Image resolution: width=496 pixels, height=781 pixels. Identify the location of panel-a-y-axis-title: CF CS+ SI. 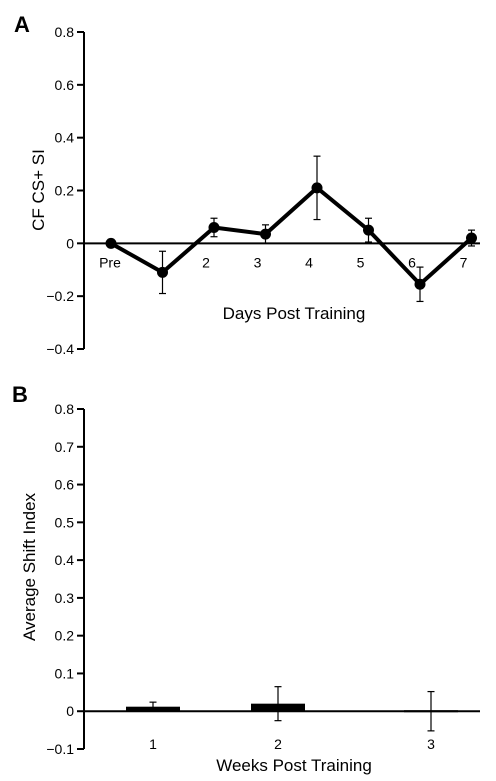
(38, 190).